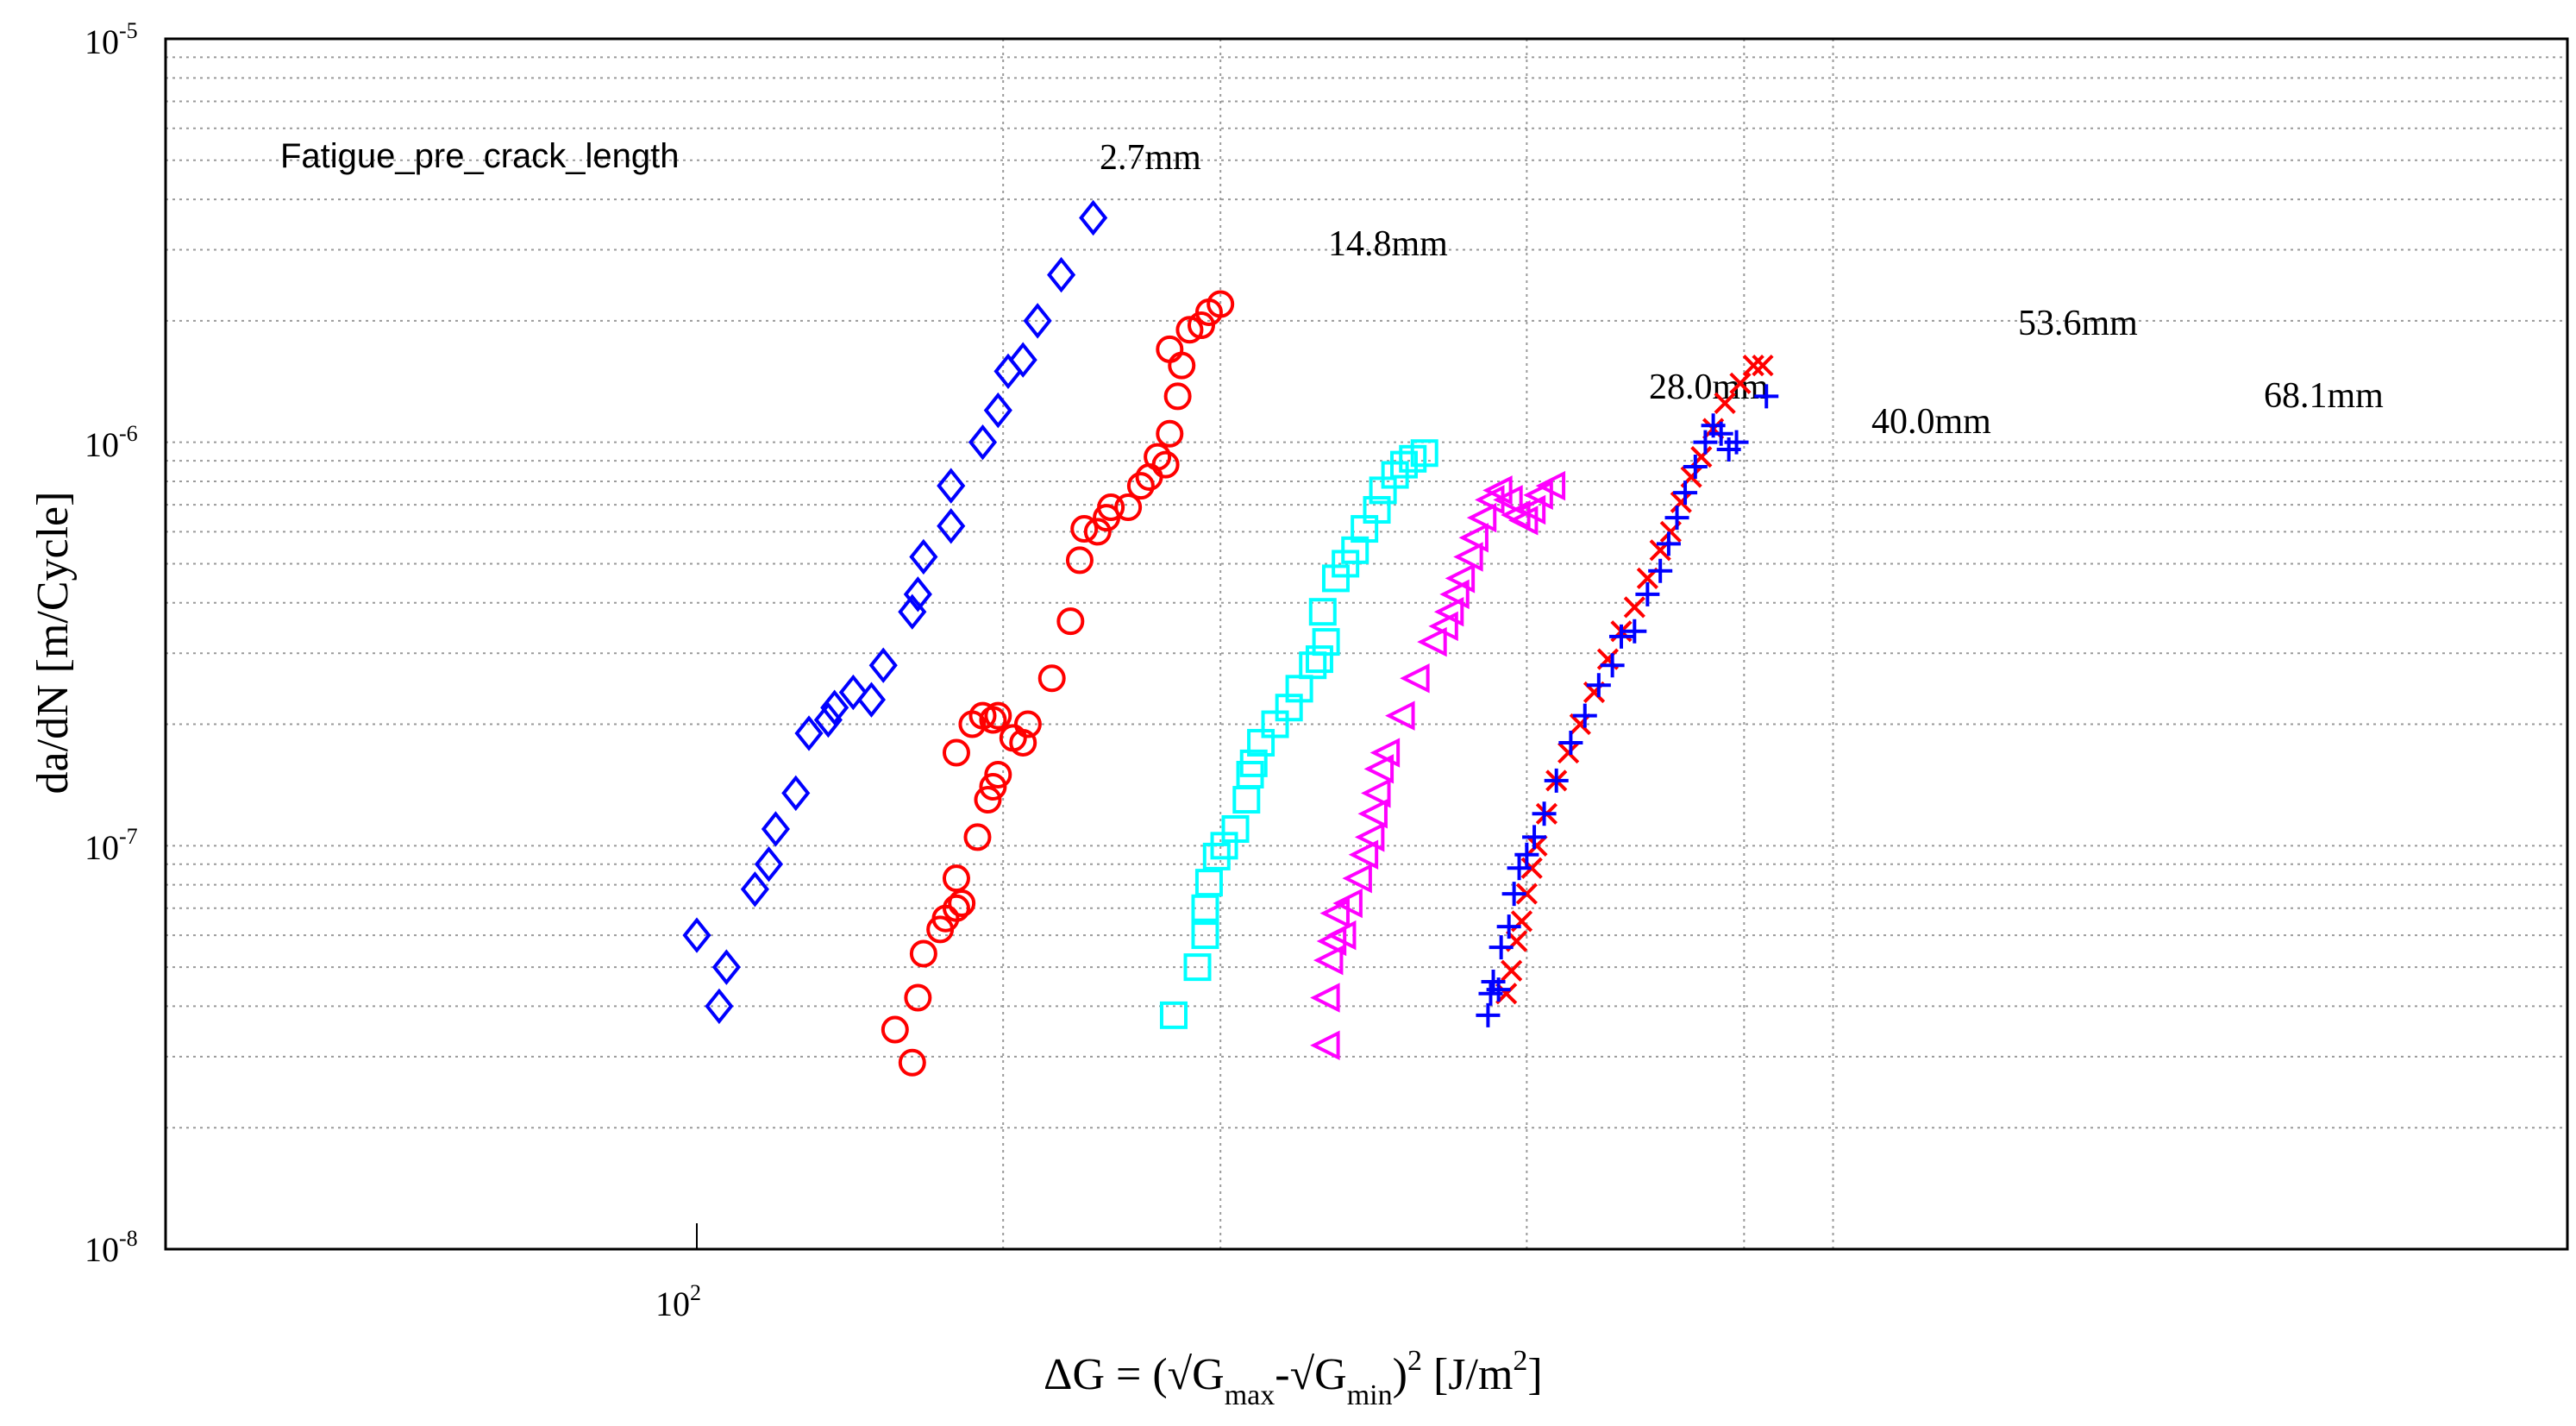 The image size is (2576, 1426). I want to click on y-axis-title: da/dN [m/Cycle], so click(53, 643).